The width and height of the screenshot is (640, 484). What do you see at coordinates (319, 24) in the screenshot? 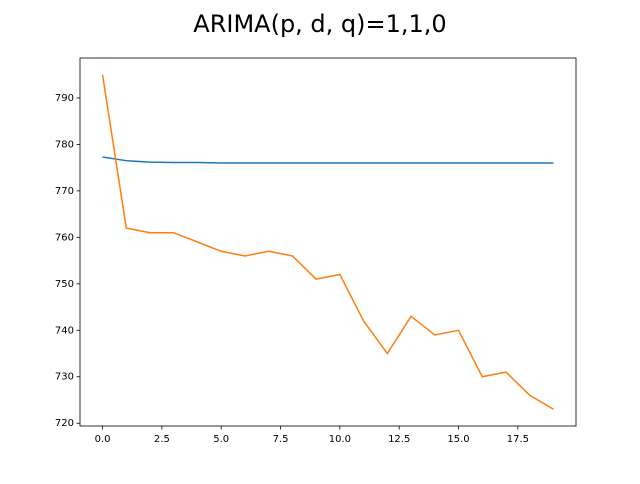
I see `chart-title: ARIMA(p, d, q)=1,1,0` at bounding box center [319, 24].